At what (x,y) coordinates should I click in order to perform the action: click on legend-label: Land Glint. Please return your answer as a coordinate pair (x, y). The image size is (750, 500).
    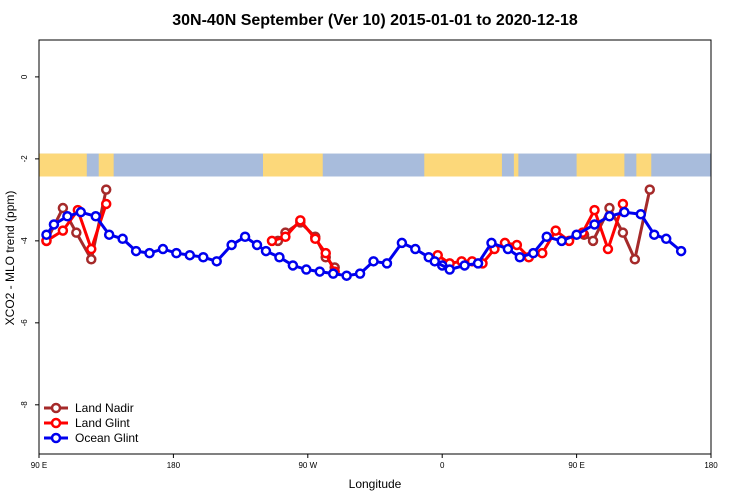
    Looking at the image, I should click on (102, 423).